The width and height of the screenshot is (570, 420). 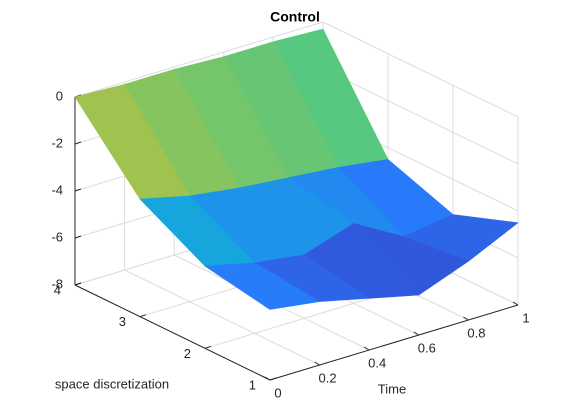 I want to click on y-tick-label: 3, so click(x=122, y=321).